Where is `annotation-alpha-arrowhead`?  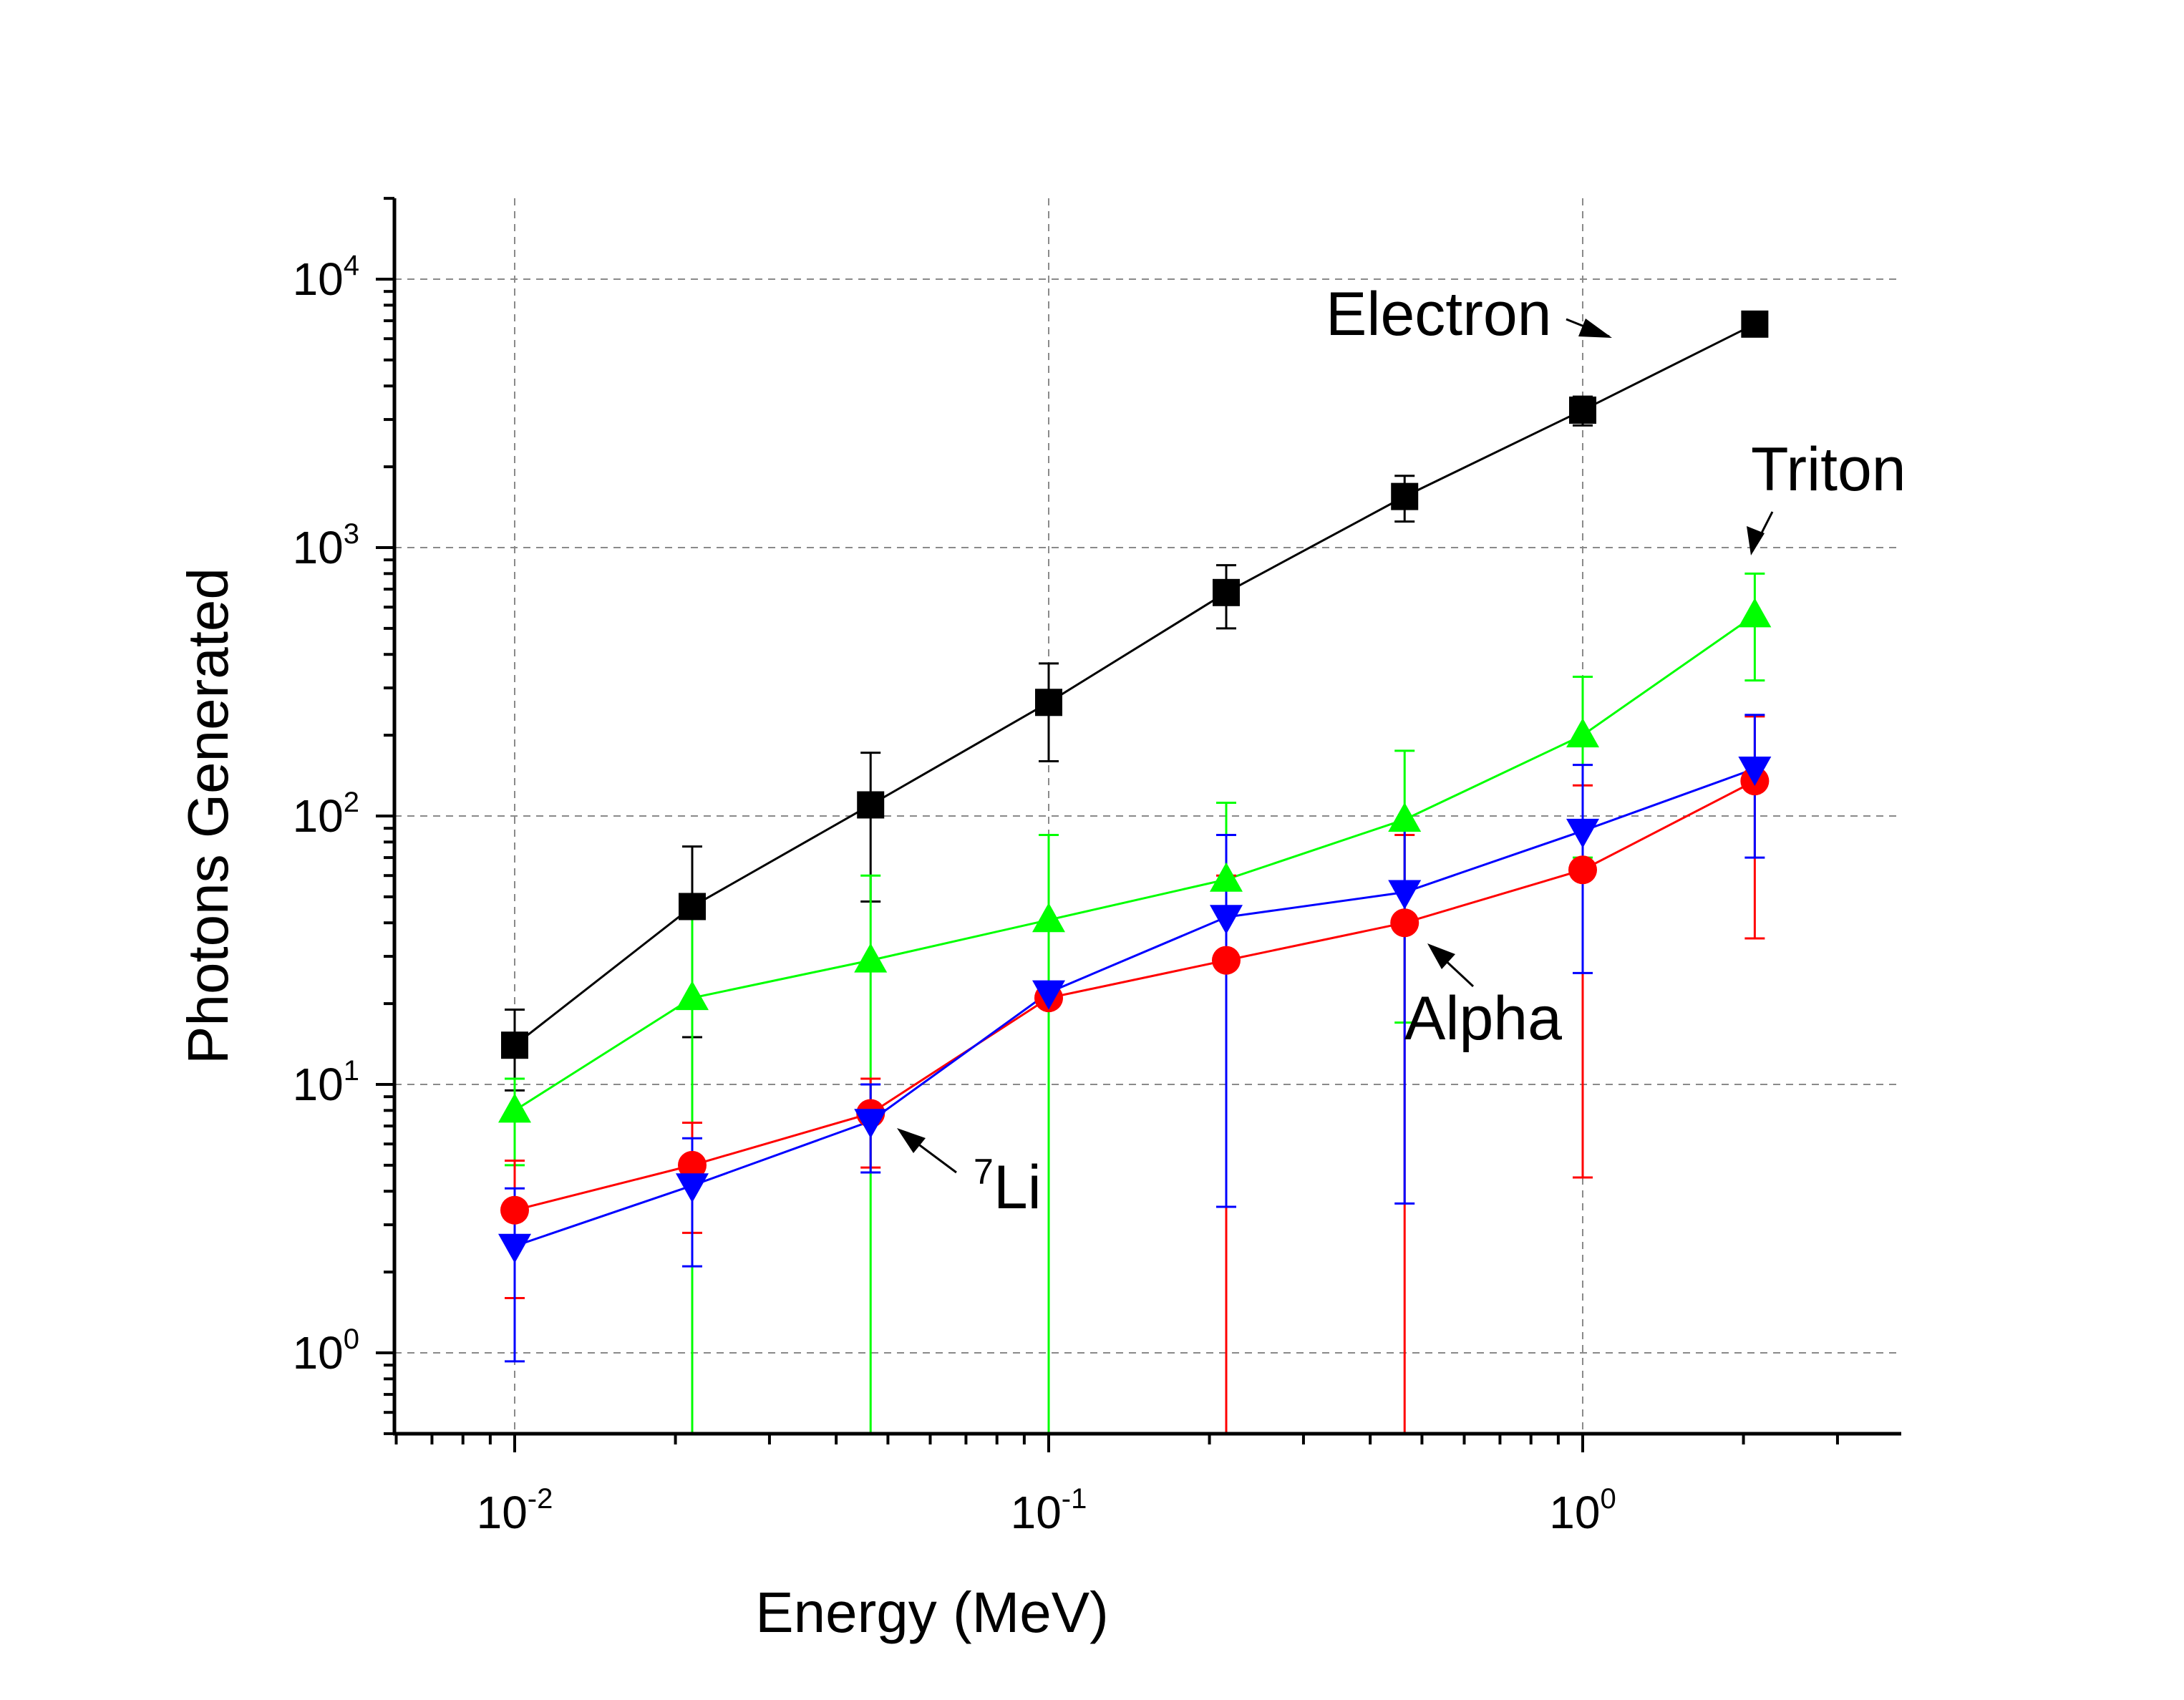 annotation-alpha-arrowhead is located at coordinates (1441, 956).